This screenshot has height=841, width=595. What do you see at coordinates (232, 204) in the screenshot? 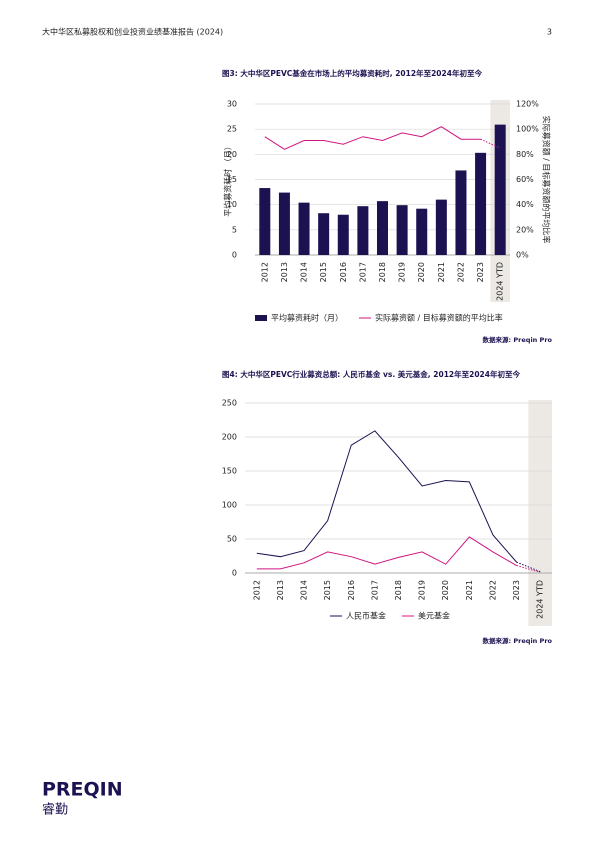
I see `y-tick-label: 10` at bounding box center [232, 204].